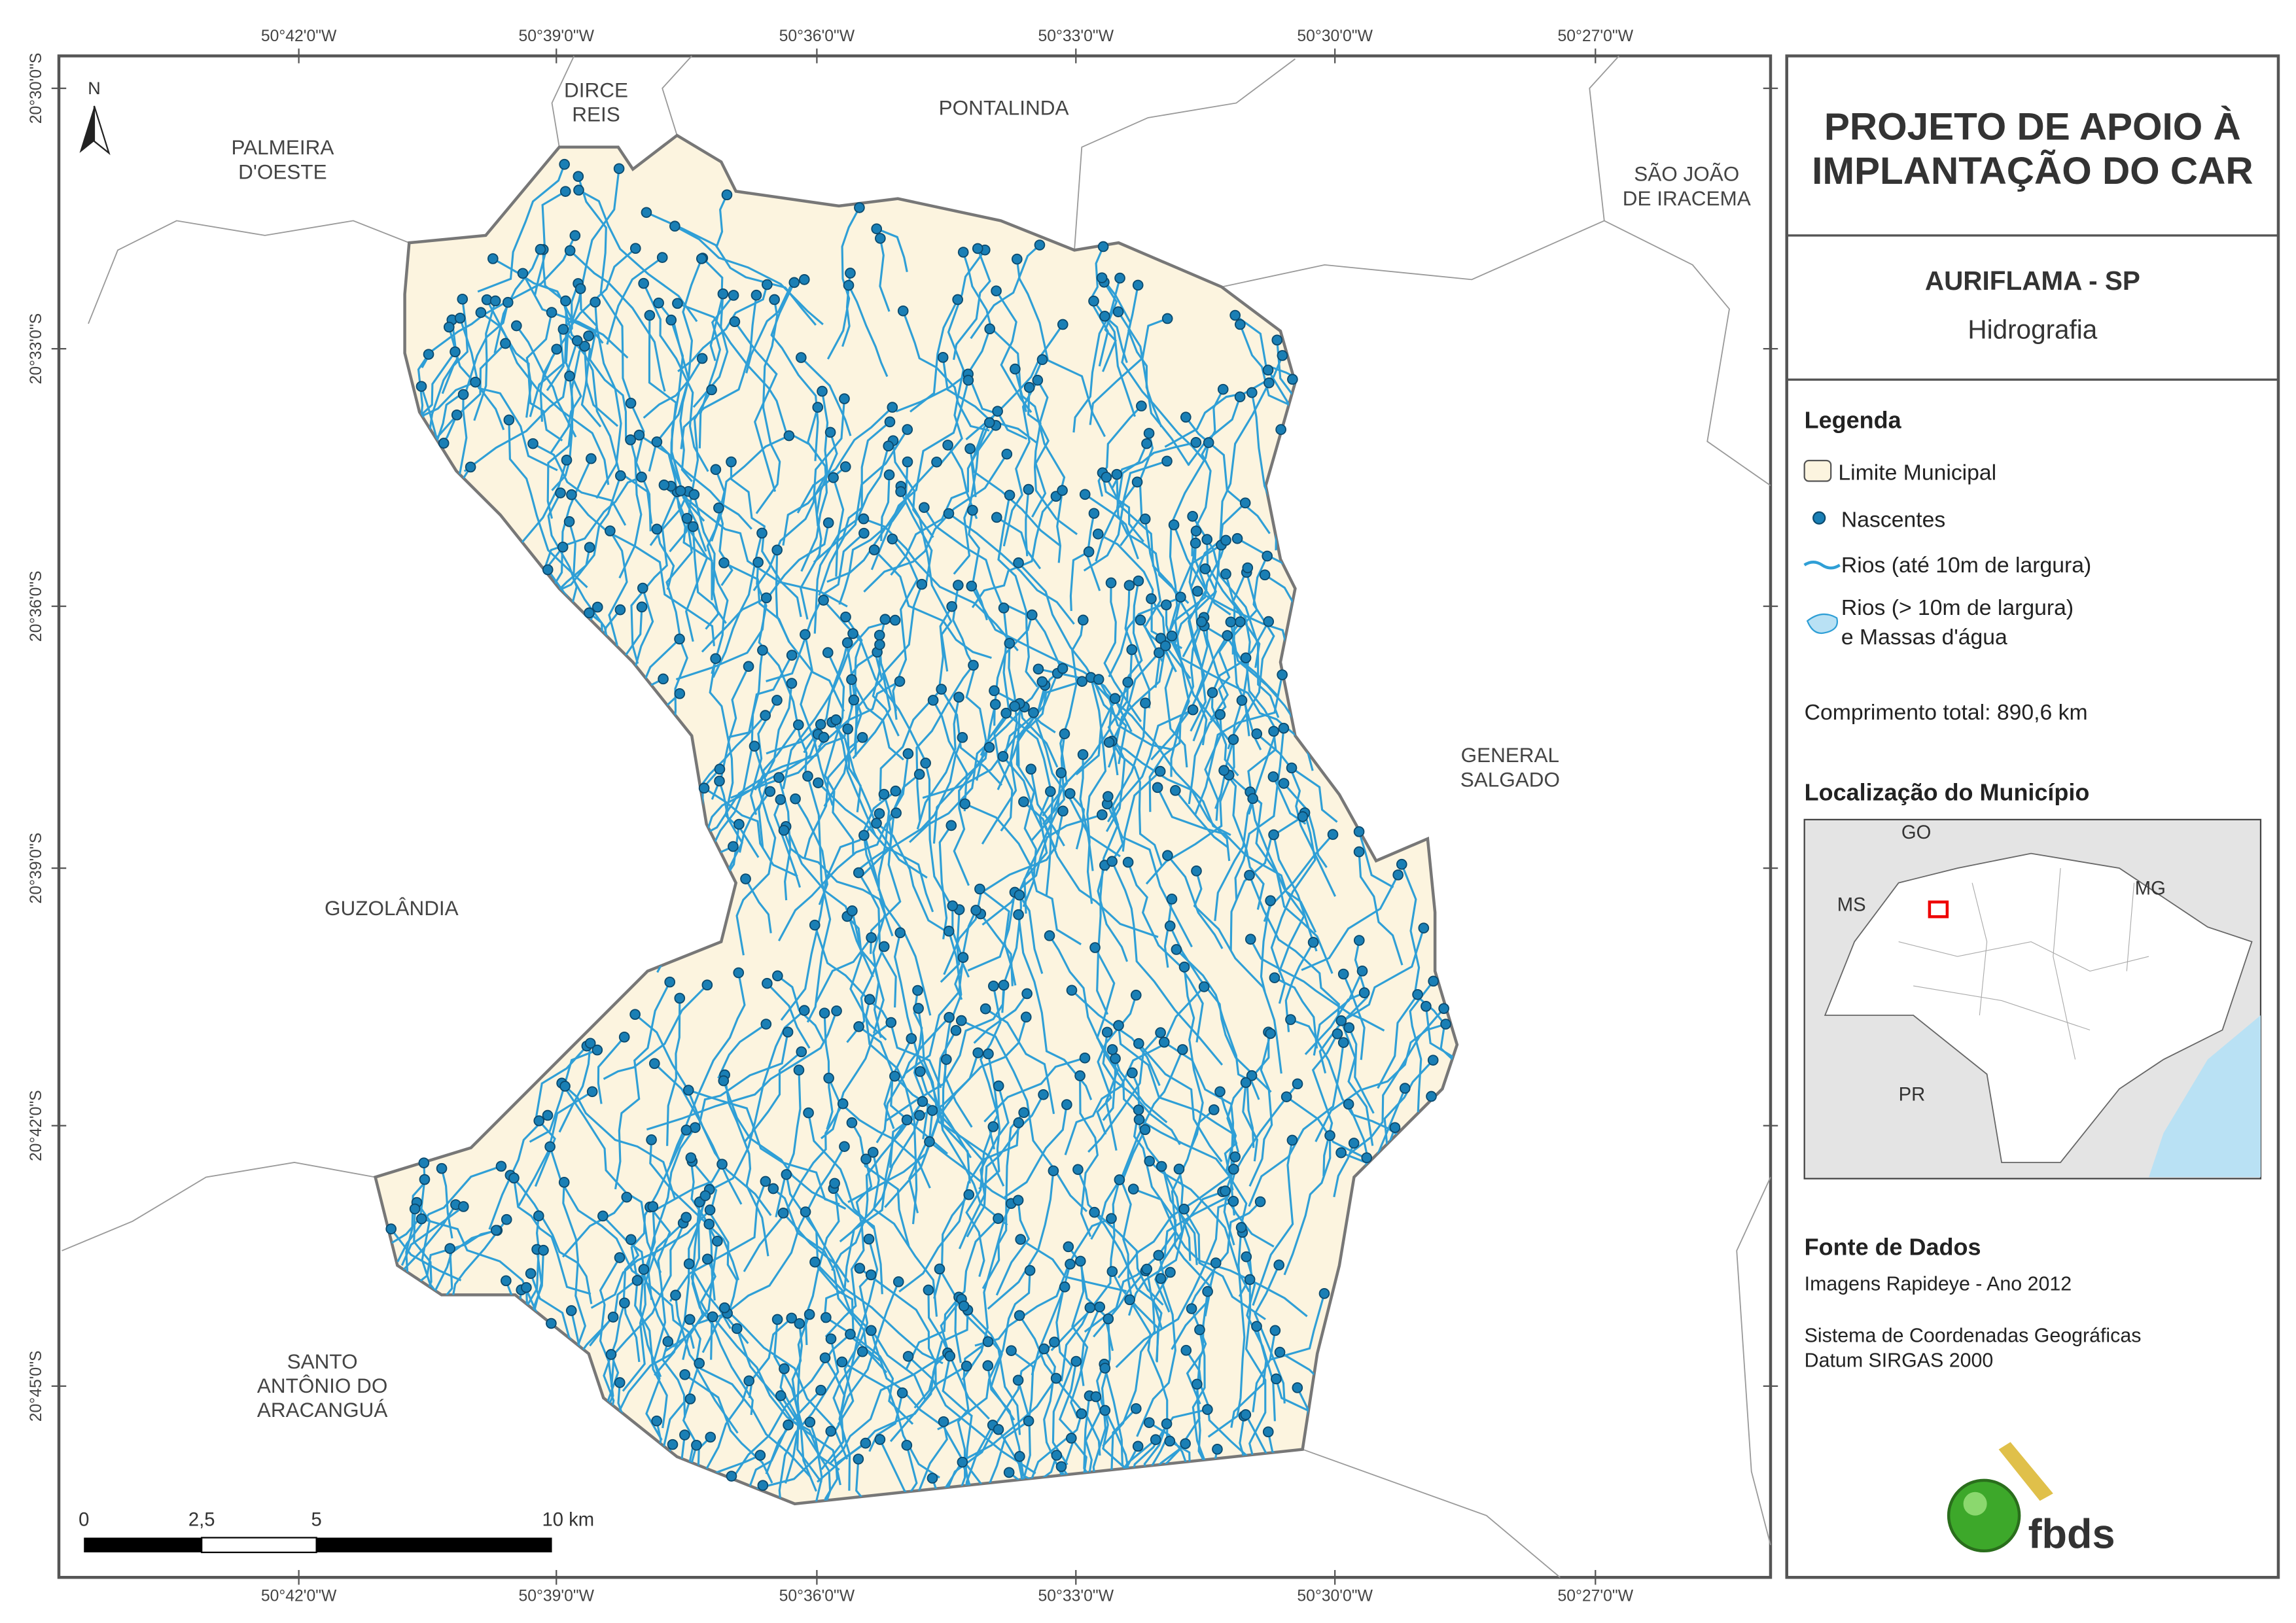  What do you see at coordinates (1687, 174) in the screenshot?
I see `place-name: SÃO JOÃO` at bounding box center [1687, 174].